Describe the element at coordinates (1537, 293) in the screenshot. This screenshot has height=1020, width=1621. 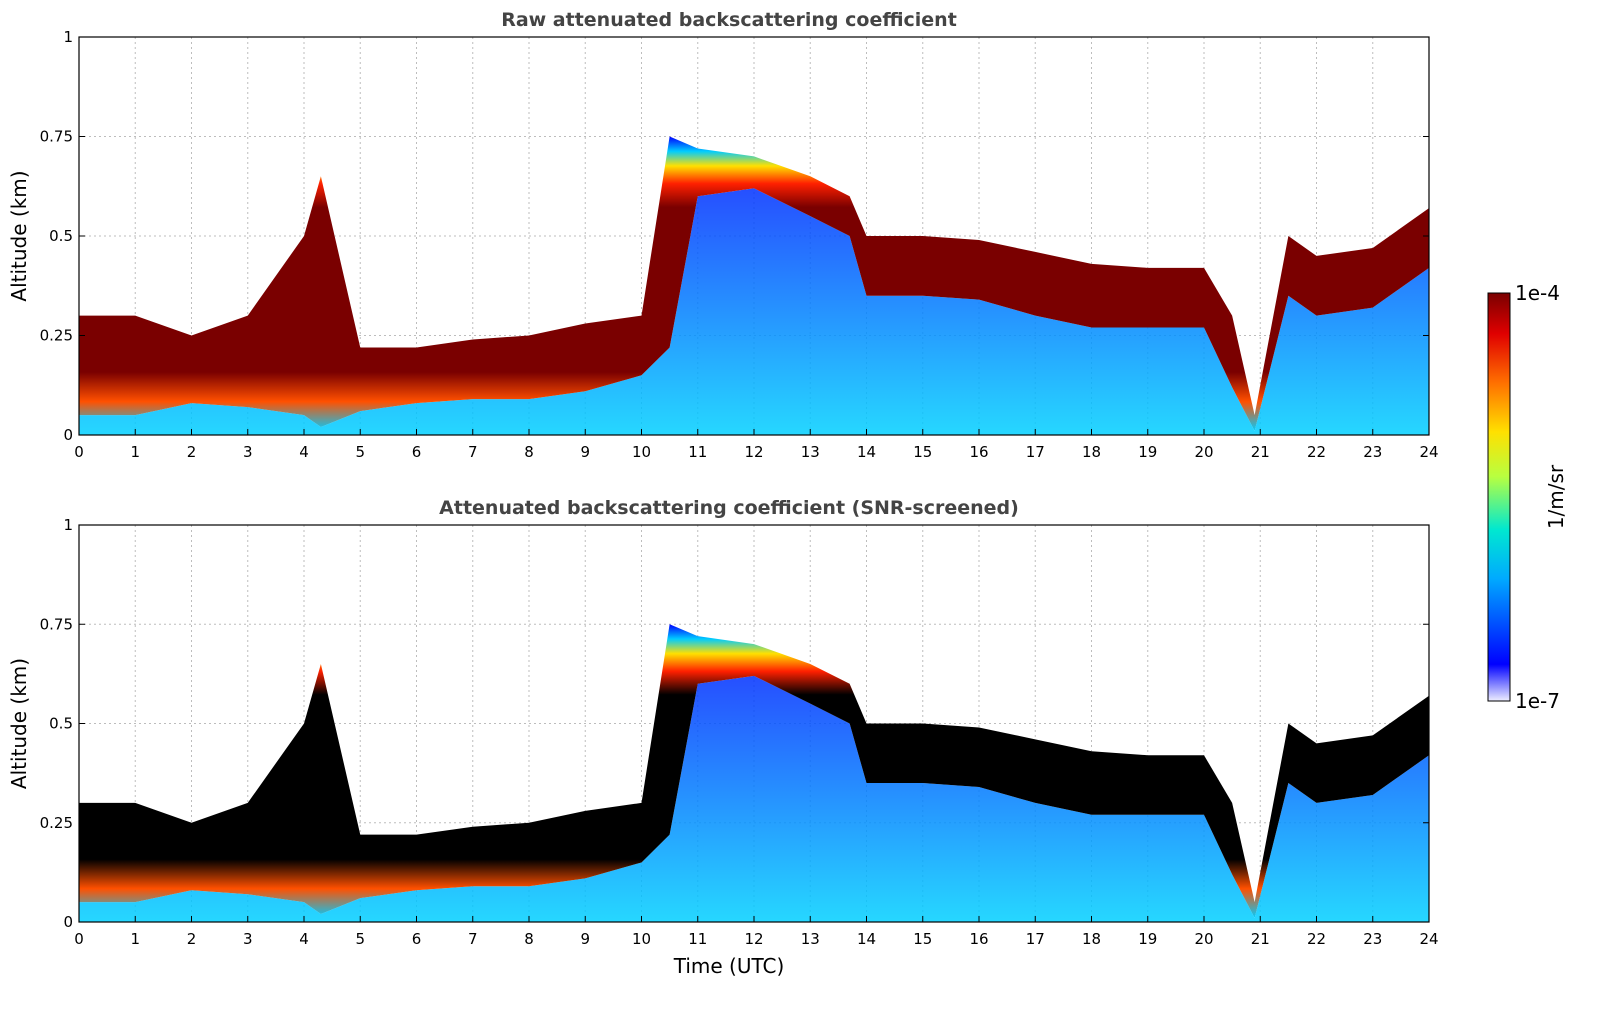
I see `colorbar-max-label: 1e-4` at that location.